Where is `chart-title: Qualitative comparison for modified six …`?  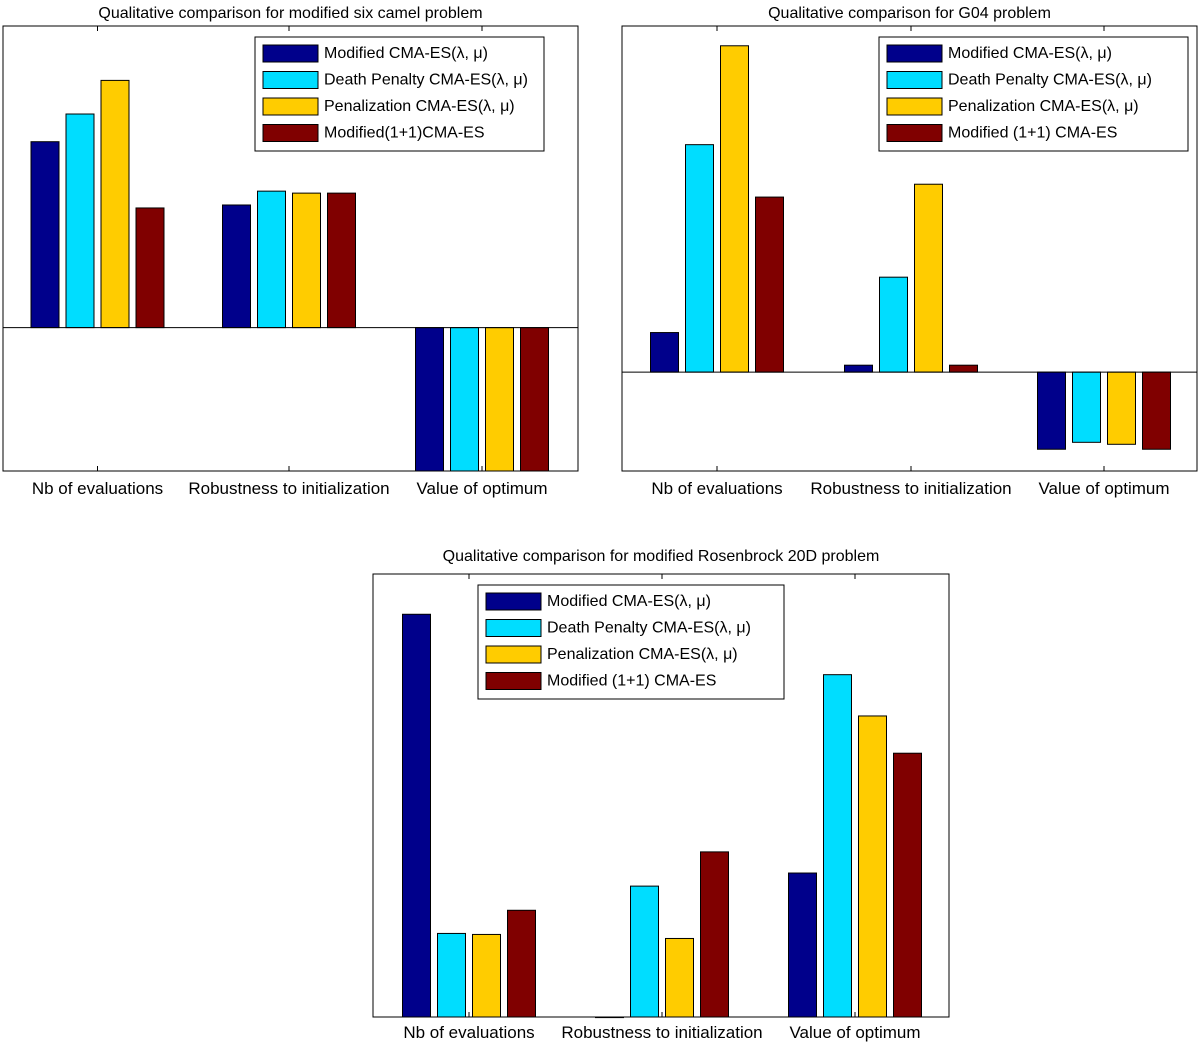
chart-title: Qualitative comparison for modified six … is located at coordinates (290, 13).